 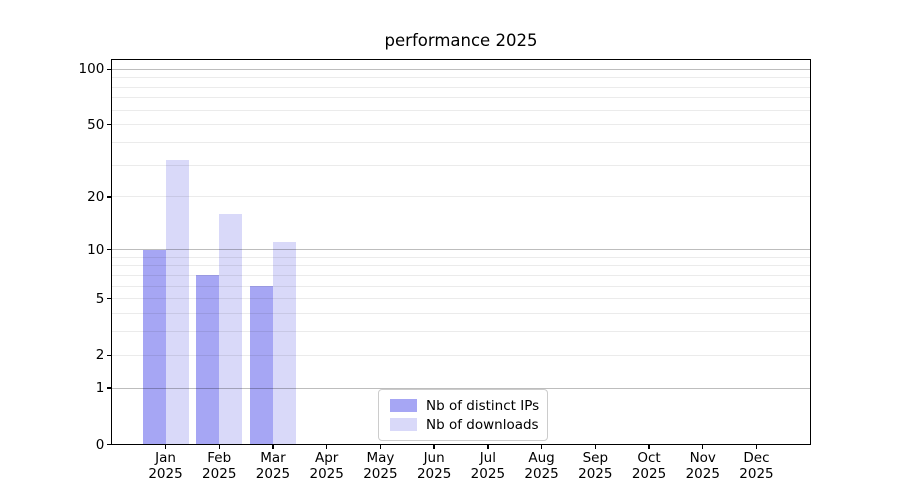 I want to click on y-tick-label: 10, so click(x=96, y=249).